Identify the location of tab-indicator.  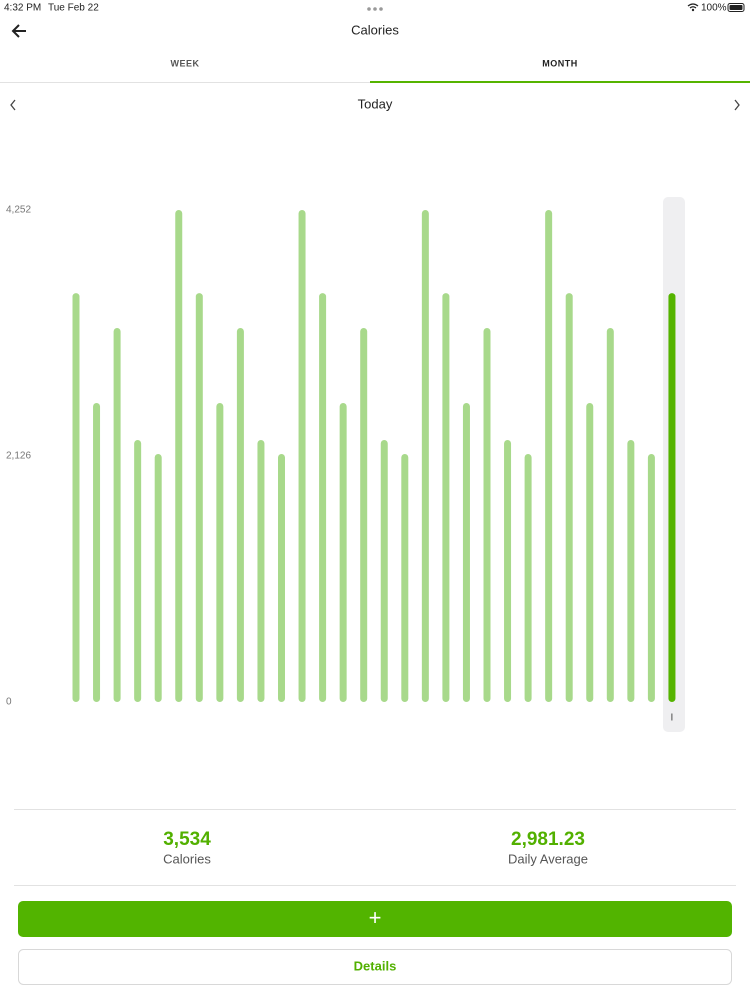
(560, 82).